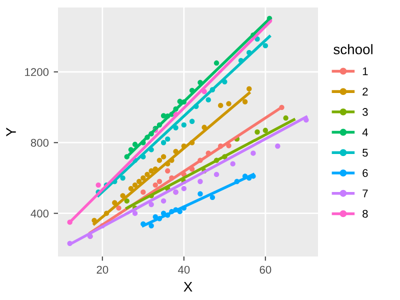 The height and width of the screenshot is (300, 400). I want to click on x-axis-title: X, so click(188, 287).